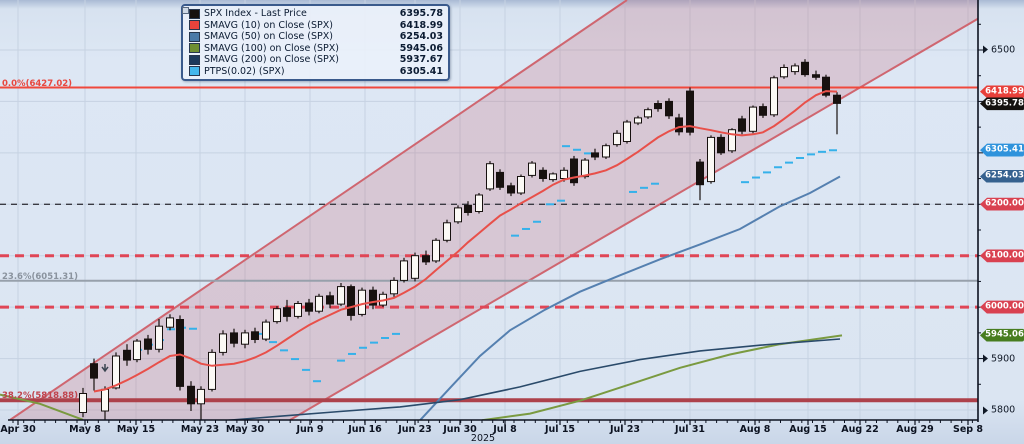 This screenshot has height=444, width=1024. I want to click on legend-row-1: SMAVG (10) on Close (SPX) 6418.99, so click(316, 26).